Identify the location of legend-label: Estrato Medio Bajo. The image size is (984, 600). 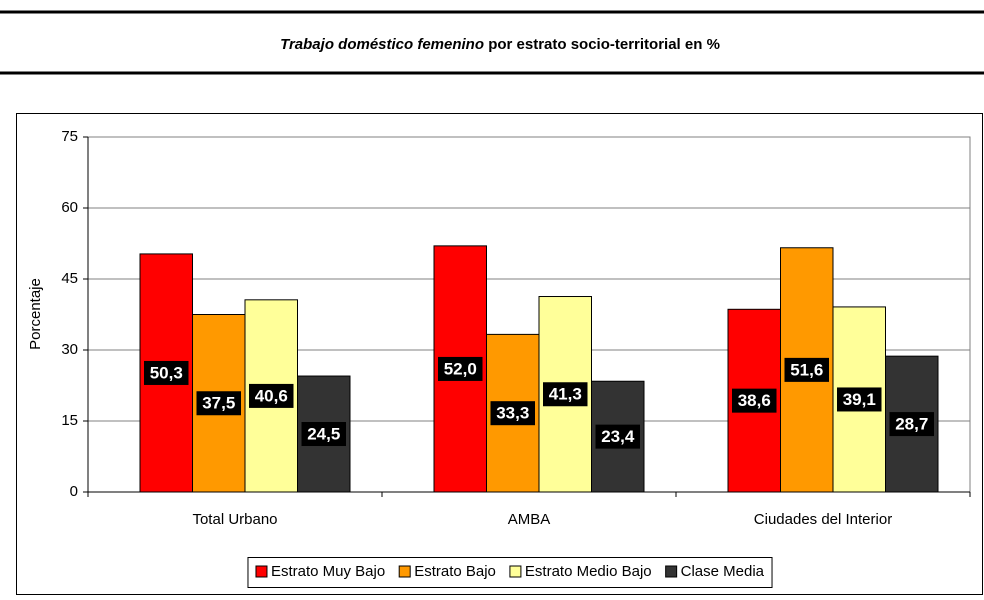
(588, 571).